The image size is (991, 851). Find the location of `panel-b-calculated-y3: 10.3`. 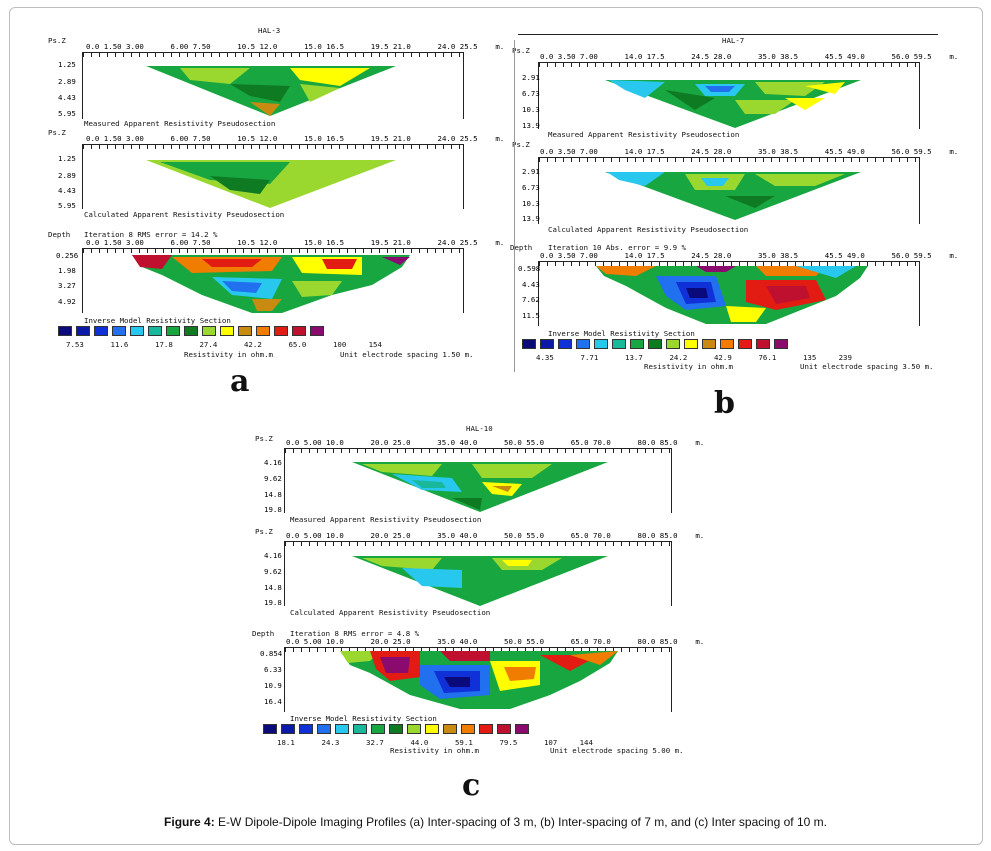

panel-b-calculated-y3: 10.3 is located at coordinates (531, 203).